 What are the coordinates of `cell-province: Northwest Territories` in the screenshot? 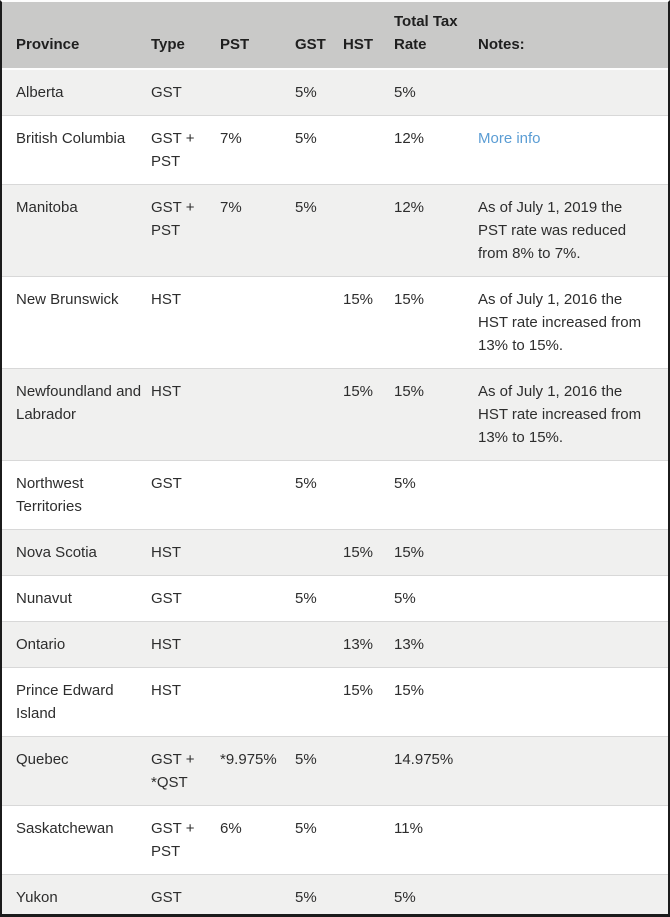 It's located at (76, 495).